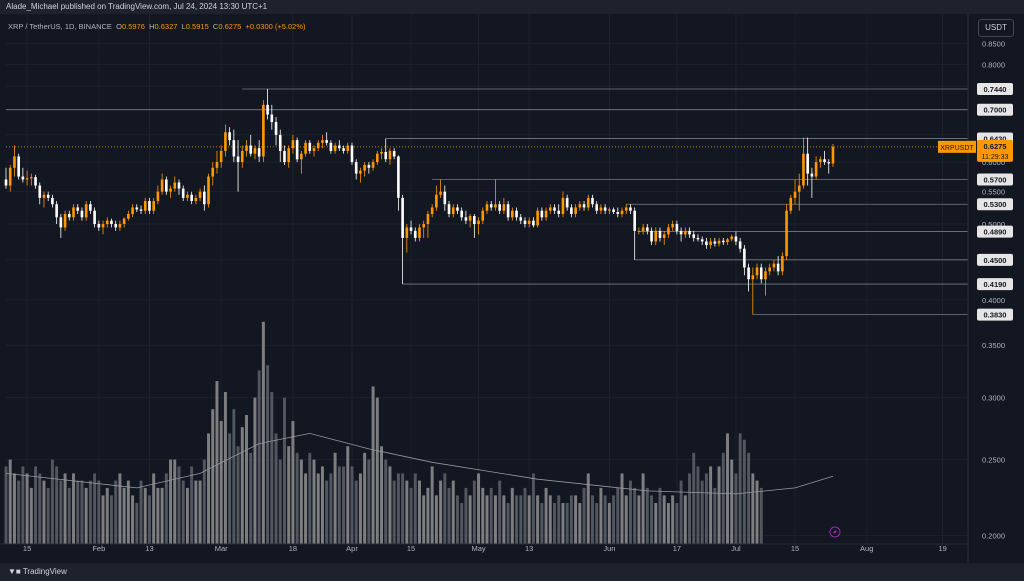 This screenshot has width=1024, height=581. I want to click on y-tick-label: 0.2000, so click(993, 535).